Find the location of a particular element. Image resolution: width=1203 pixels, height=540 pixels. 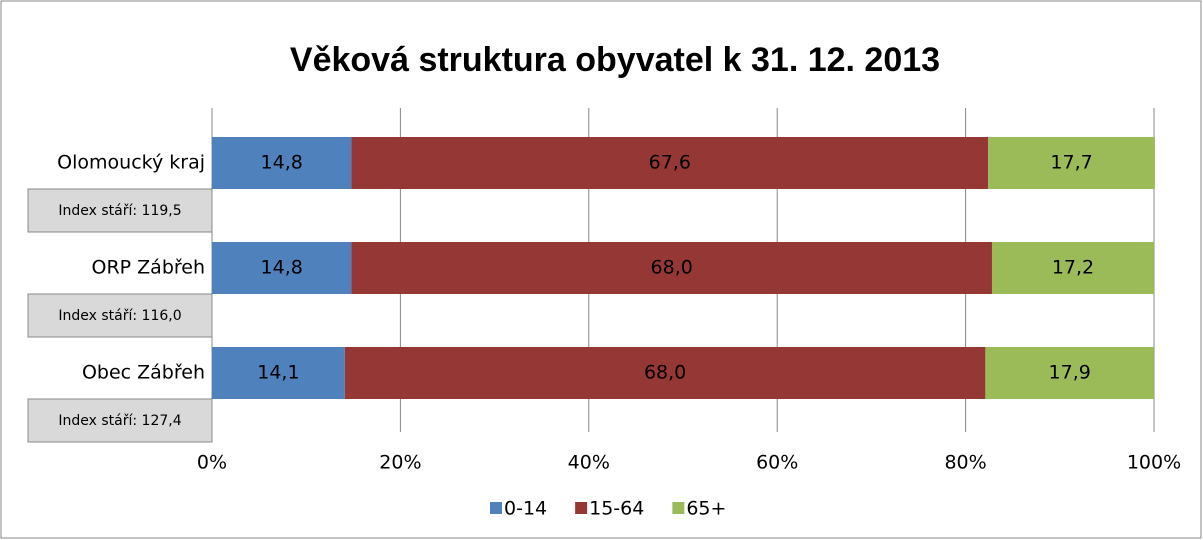

chart-title: Věková struktura obyvatel k 31. 12. 2013 is located at coordinates (615, 60).